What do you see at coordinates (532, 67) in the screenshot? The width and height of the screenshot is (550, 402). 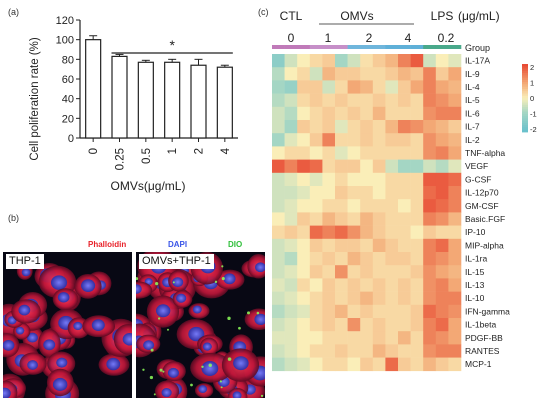 I see `legend-tick-label: 2` at bounding box center [532, 67].